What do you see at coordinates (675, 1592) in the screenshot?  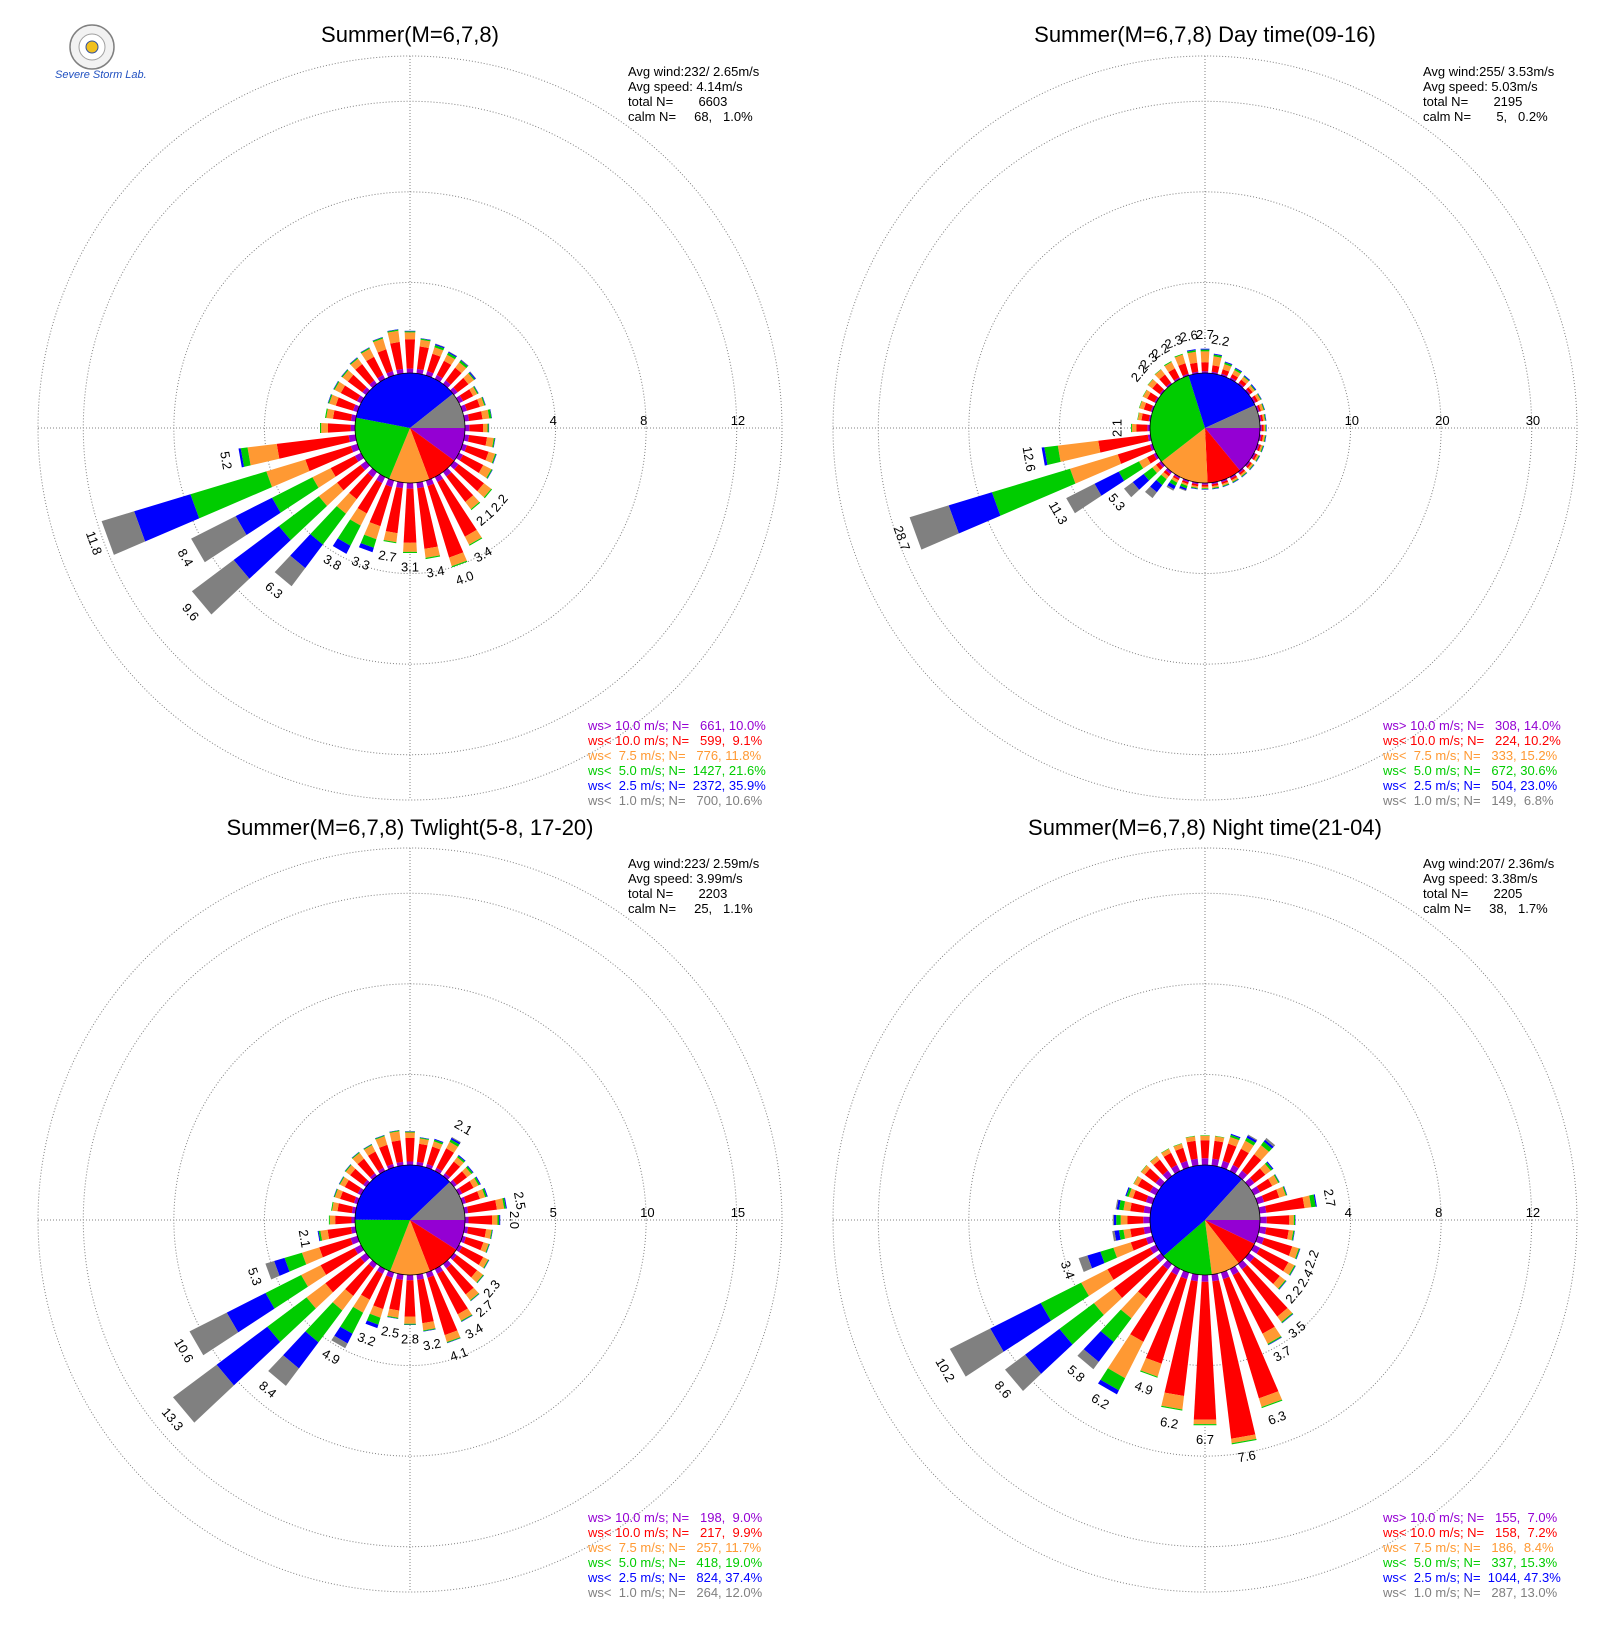 I see `legend-entry: ws< 1.0 m/s; N= 264, 12.0%` at bounding box center [675, 1592].